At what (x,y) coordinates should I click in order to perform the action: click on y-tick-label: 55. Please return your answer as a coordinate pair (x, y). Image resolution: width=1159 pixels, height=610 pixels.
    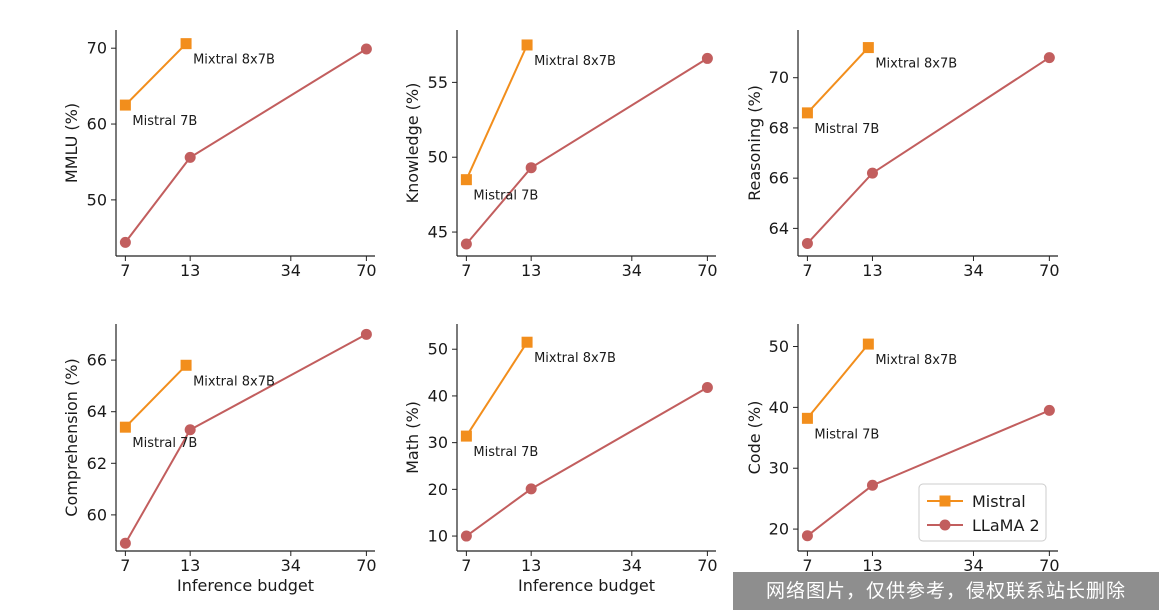
    Looking at the image, I should click on (438, 82).